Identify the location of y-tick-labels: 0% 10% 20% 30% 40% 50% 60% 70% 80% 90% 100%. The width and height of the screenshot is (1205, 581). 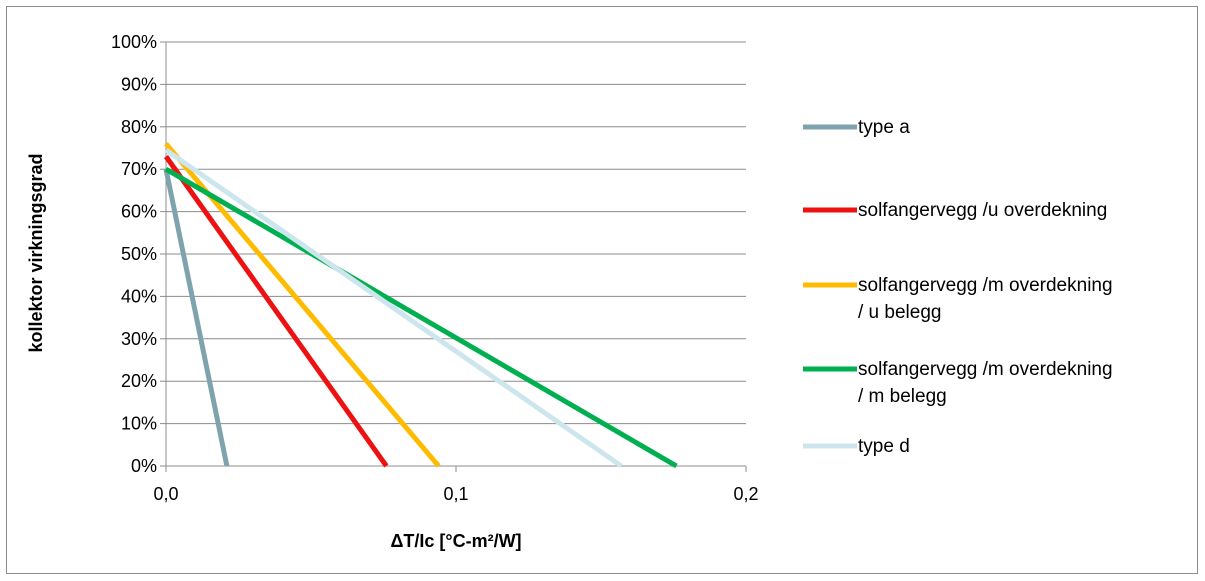
(134, 254).